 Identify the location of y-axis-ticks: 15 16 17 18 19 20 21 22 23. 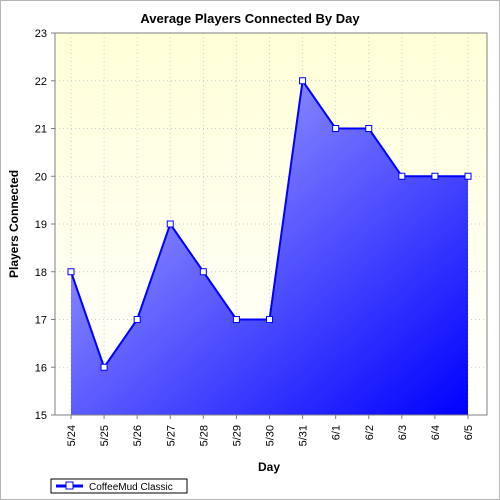
(45, 225).